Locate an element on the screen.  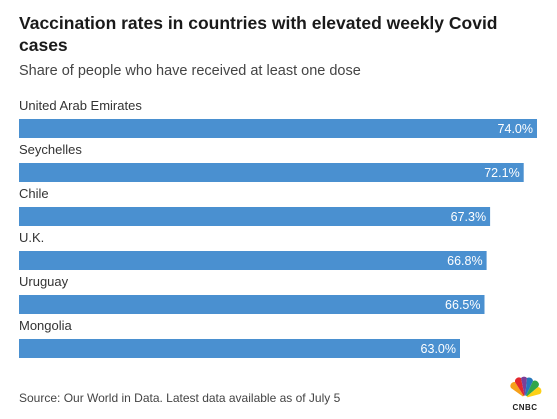
peacock-icon is located at coordinates (526, 388).